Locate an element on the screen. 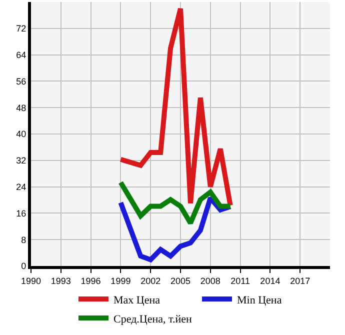  x-tick-label: 1996 is located at coordinates (90, 281).